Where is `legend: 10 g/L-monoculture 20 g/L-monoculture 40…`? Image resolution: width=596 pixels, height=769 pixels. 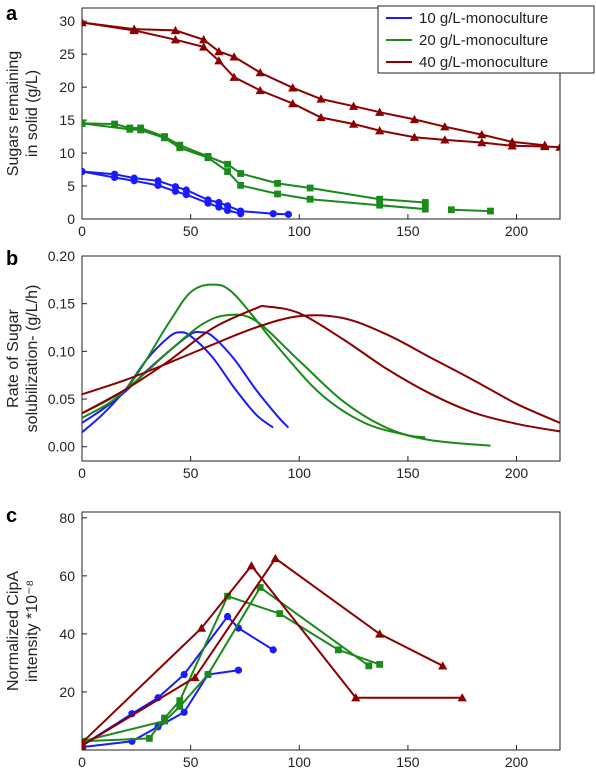
legend: 10 g/L-monoculture 20 g/L-monoculture 40… is located at coordinates (486, 39).